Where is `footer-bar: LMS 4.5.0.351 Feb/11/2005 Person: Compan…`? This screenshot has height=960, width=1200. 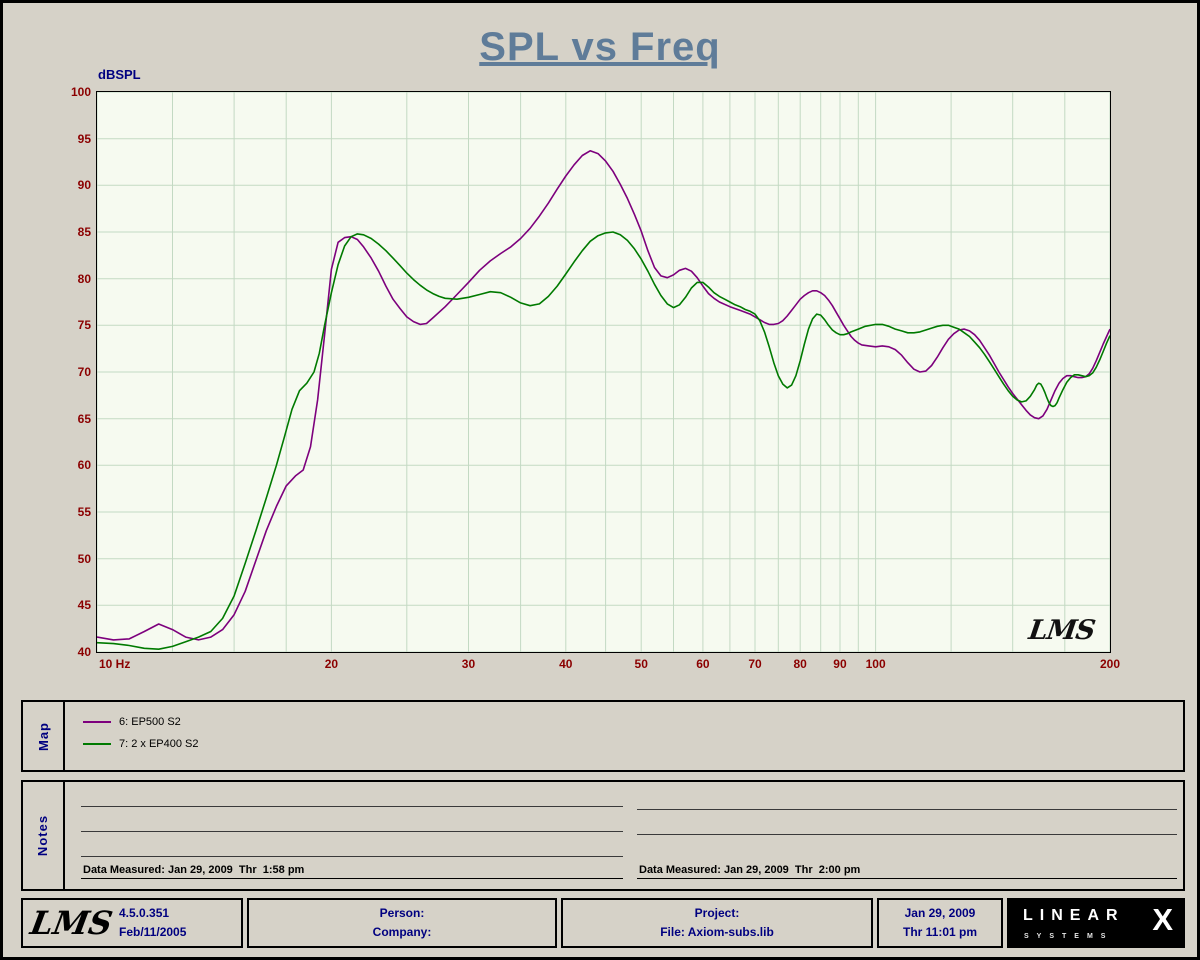
footer-bar: LMS 4.5.0.351 Feb/11/2005 Person: Compan… is located at coordinates (603, 923).